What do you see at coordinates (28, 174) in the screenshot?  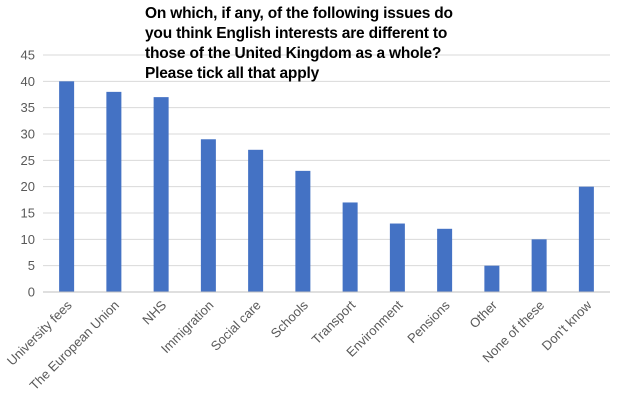 I see `y-tick-labels: 0 5 10 15 20 25 30 35 40 45` at bounding box center [28, 174].